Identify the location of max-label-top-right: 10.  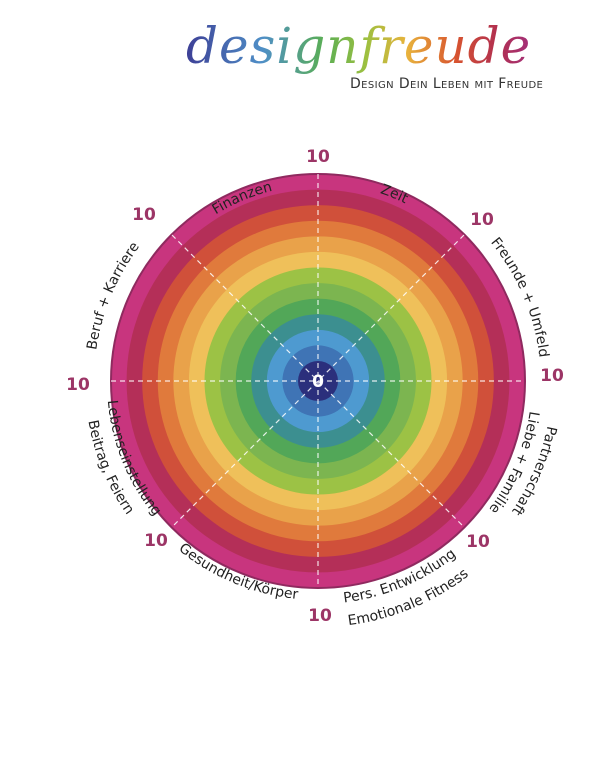
(482, 220).